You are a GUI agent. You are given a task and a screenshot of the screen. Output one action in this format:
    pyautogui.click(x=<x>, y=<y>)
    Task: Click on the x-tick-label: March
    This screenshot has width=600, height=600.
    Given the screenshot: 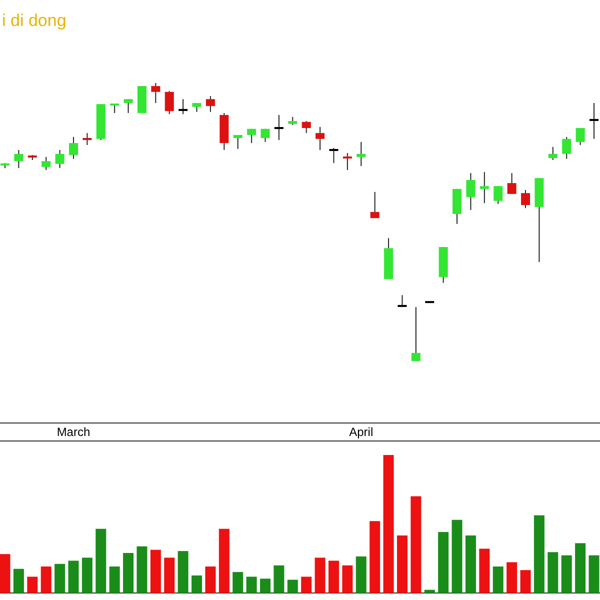 What is the action you would take?
    pyautogui.click(x=73, y=432)
    